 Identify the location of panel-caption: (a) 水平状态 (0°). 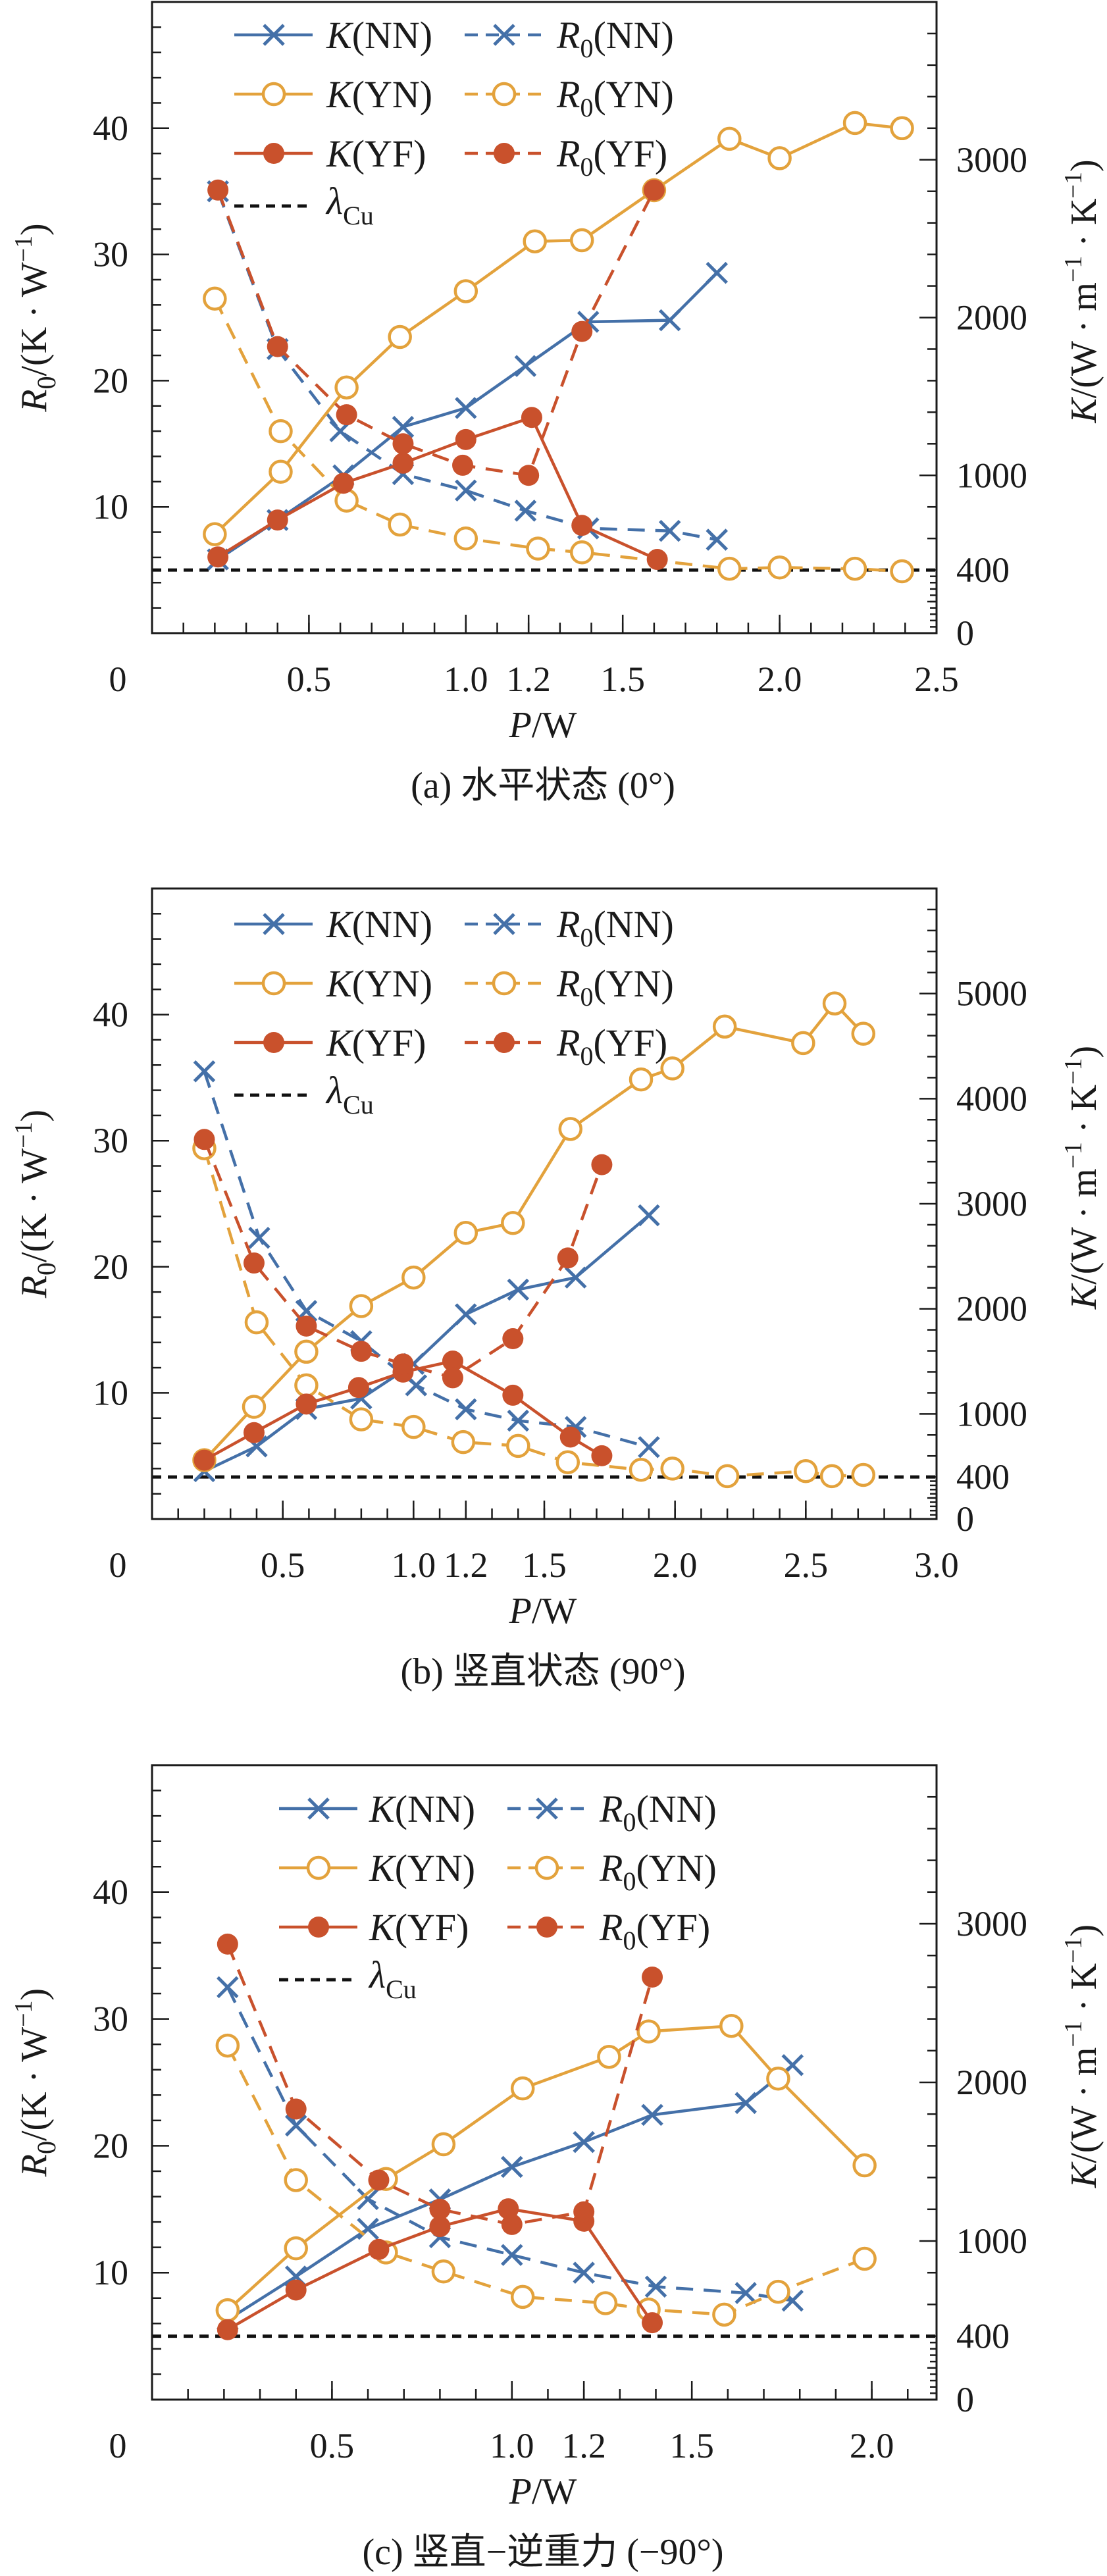
(543, 785).